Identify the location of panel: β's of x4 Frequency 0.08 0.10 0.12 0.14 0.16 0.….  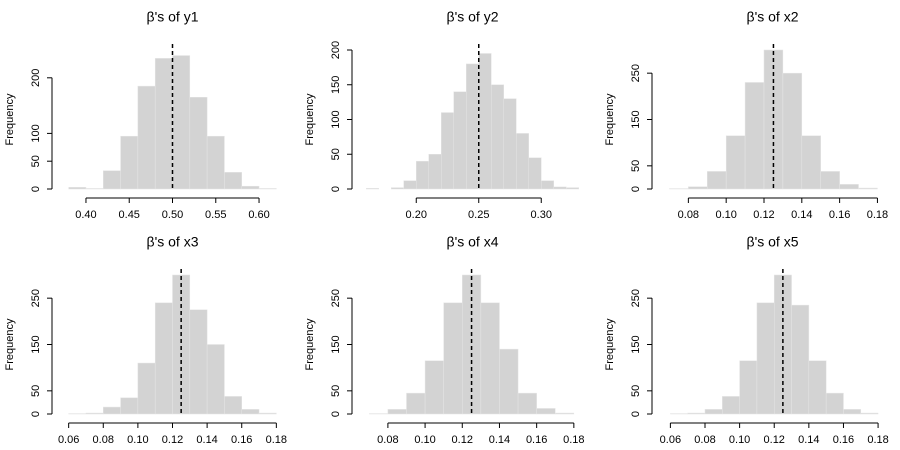
(444, 340).